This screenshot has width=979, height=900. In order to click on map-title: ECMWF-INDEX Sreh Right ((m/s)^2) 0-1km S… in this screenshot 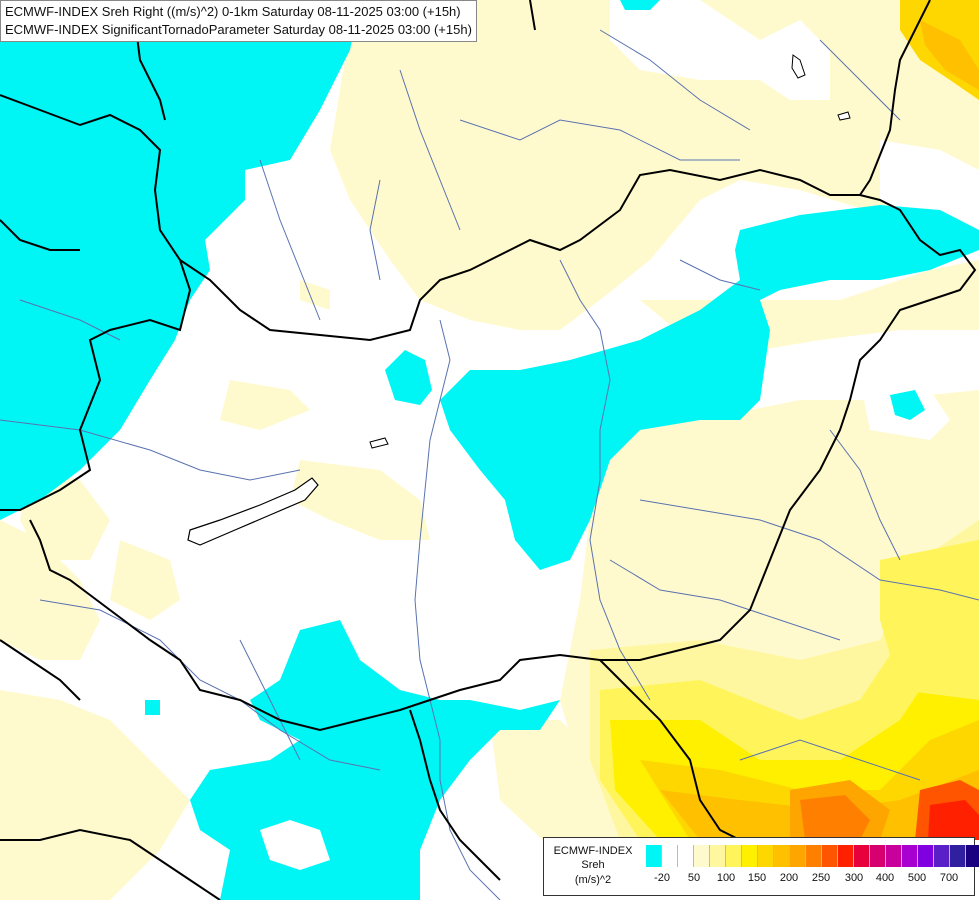, I will do `click(238, 21)`.